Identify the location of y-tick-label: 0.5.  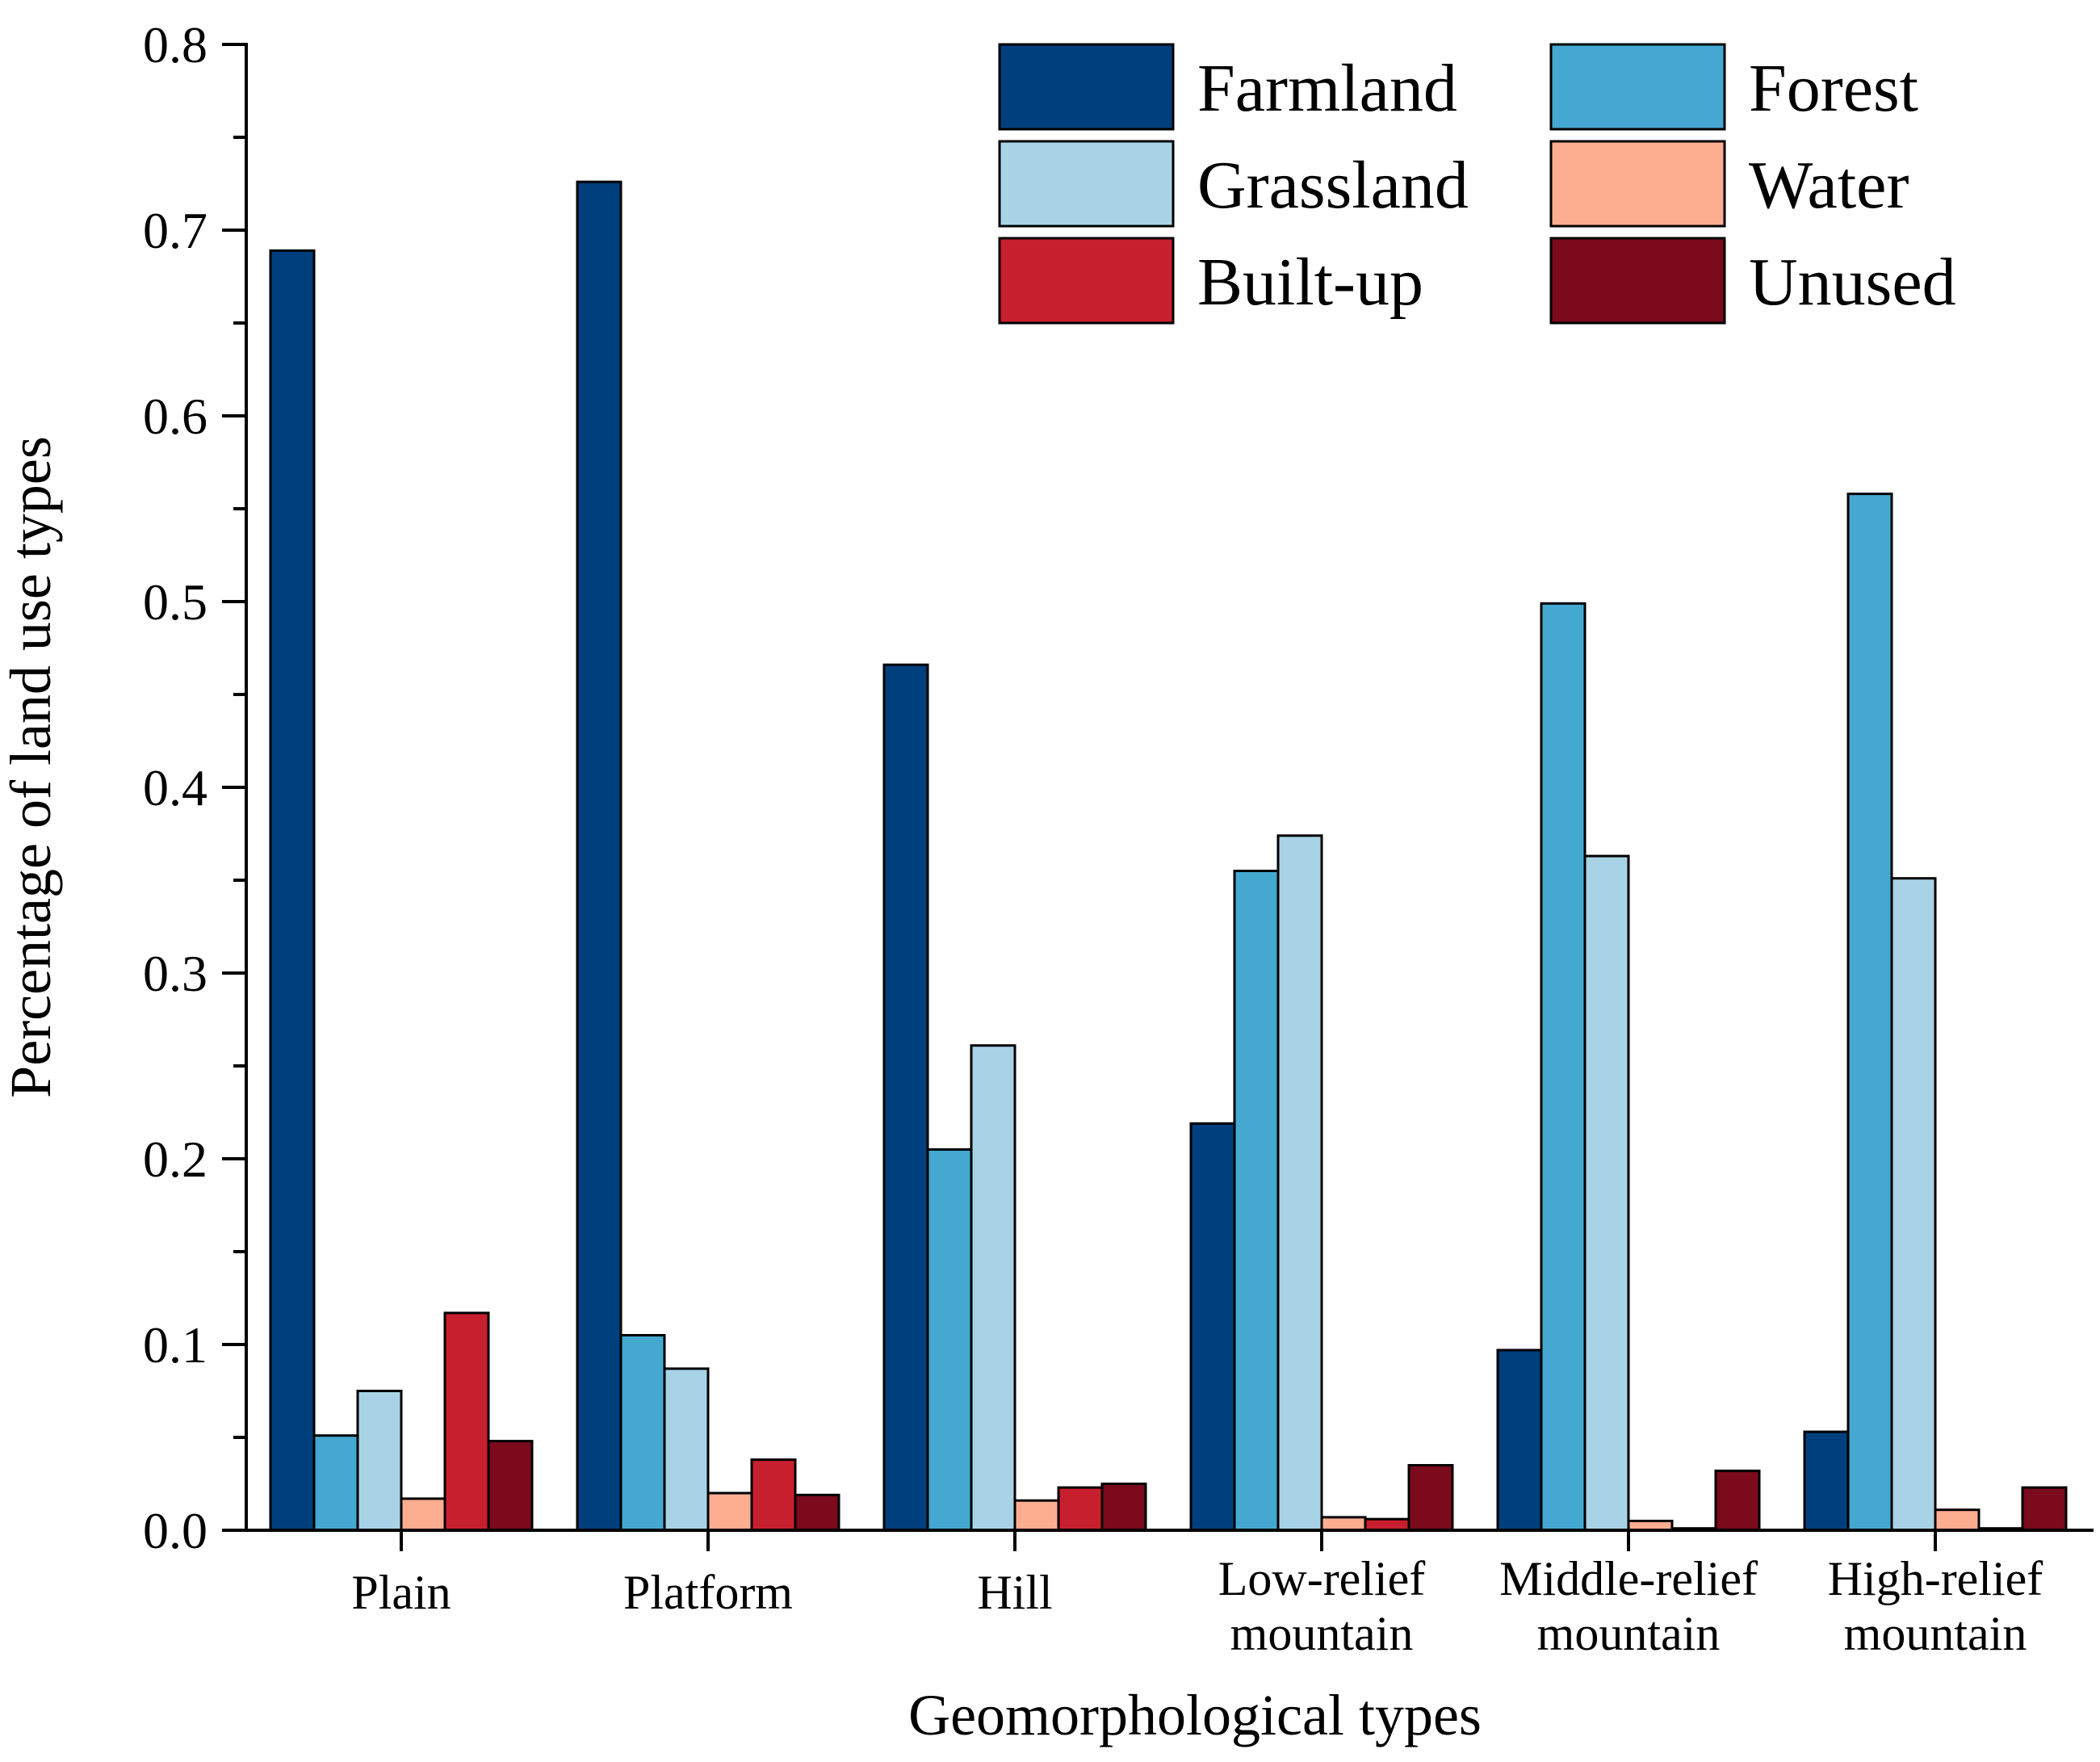
(175, 602).